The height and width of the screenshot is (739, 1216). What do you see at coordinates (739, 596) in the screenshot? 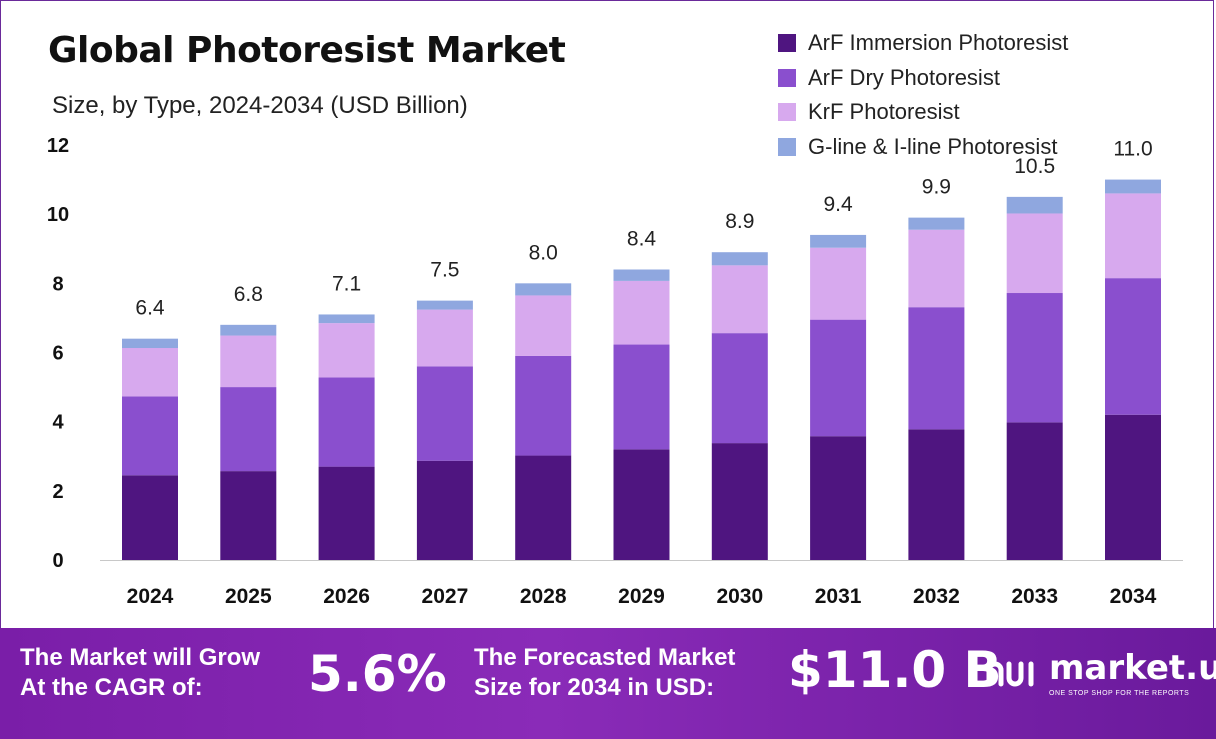
I see `x-tick-label: 2030` at bounding box center [739, 596].